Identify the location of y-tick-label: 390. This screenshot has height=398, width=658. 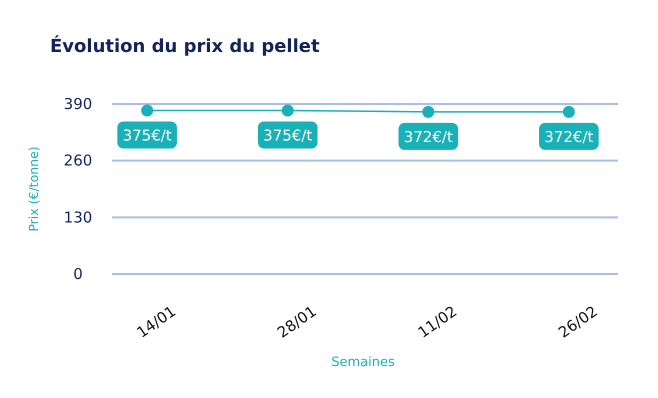
(78, 104).